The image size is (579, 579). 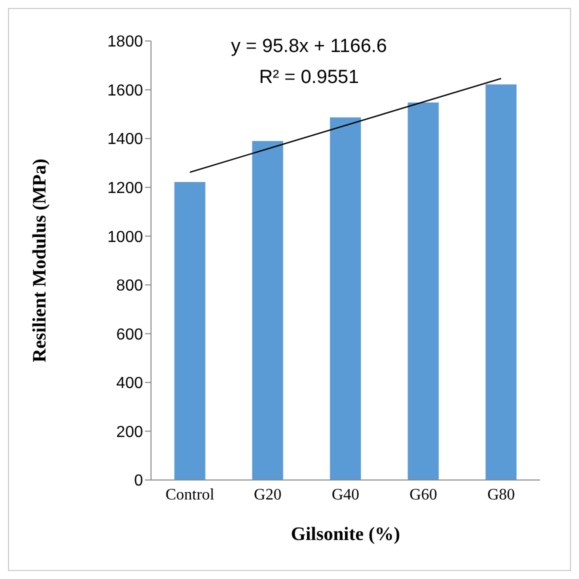 What do you see at coordinates (125, 91) in the screenshot?
I see `y-tick-label: 1600` at bounding box center [125, 91].